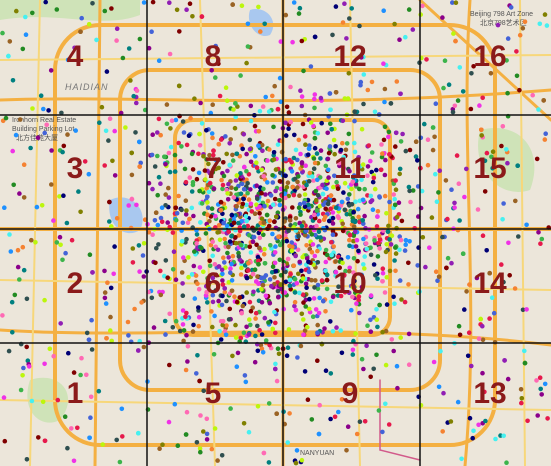  I want to click on water, so click(261, 22).